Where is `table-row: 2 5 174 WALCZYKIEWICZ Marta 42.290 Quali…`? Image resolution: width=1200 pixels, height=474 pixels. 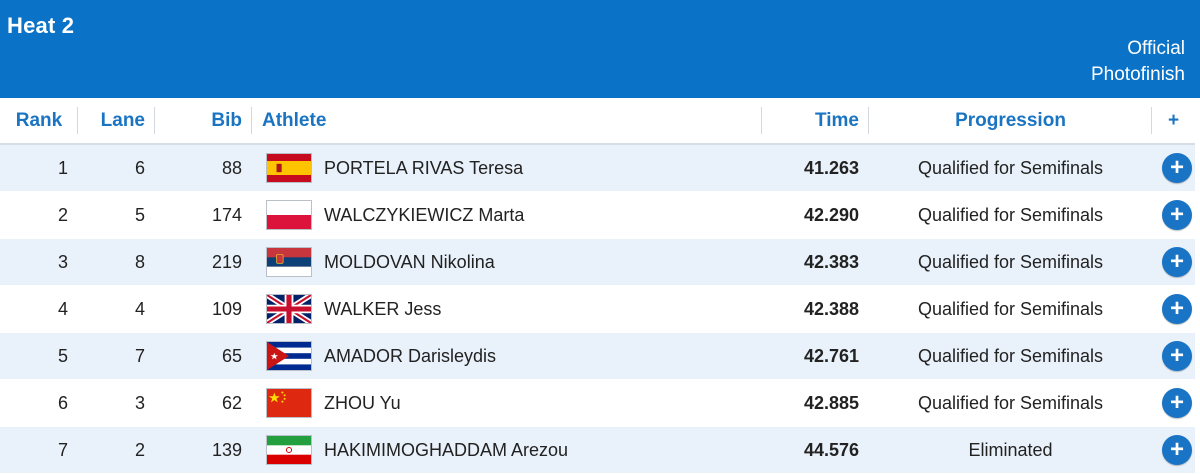
table-row: 2 5 174 WALCZYKIEWICZ Marta 42.290 Quali… is located at coordinates (597, 215).